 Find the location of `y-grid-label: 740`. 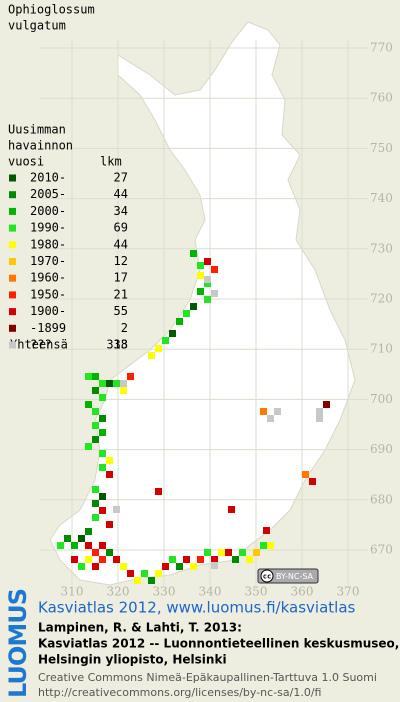

y-grid-label: 740 is located at coordinates (381, 198).